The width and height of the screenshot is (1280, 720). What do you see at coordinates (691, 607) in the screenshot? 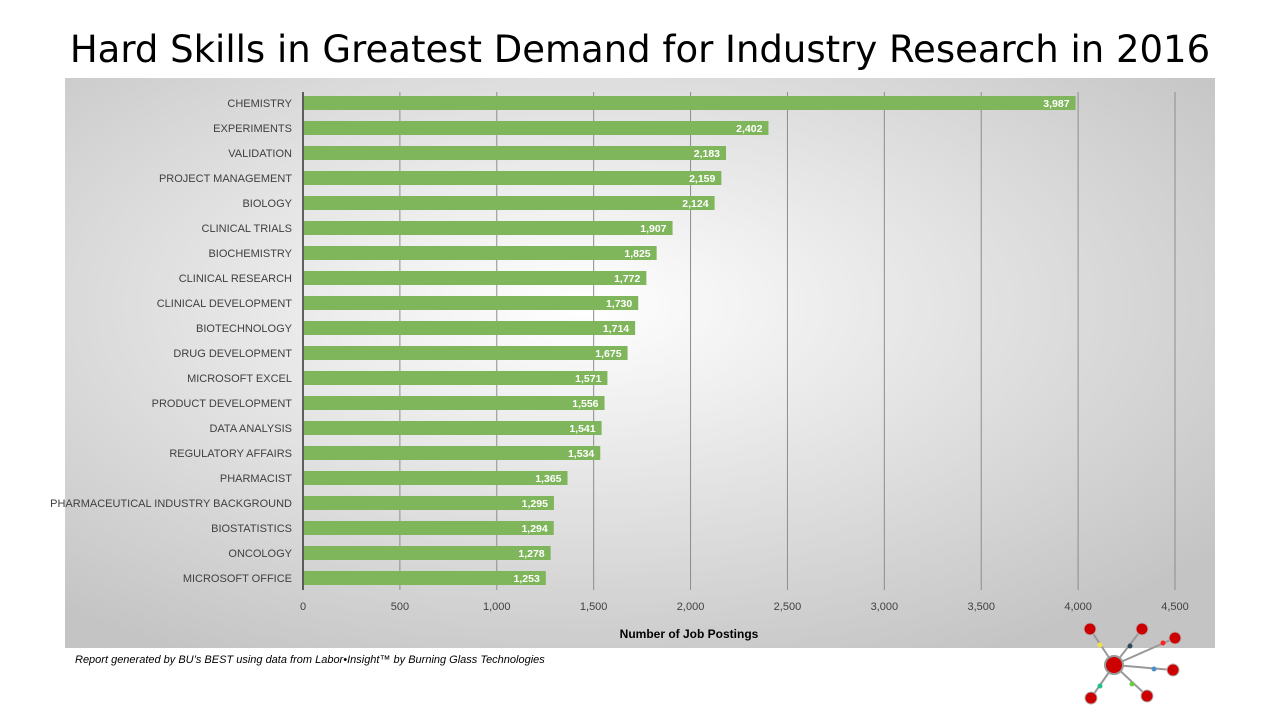
I see `x-tick-label: 2,000` at bounding box center [691, 607].